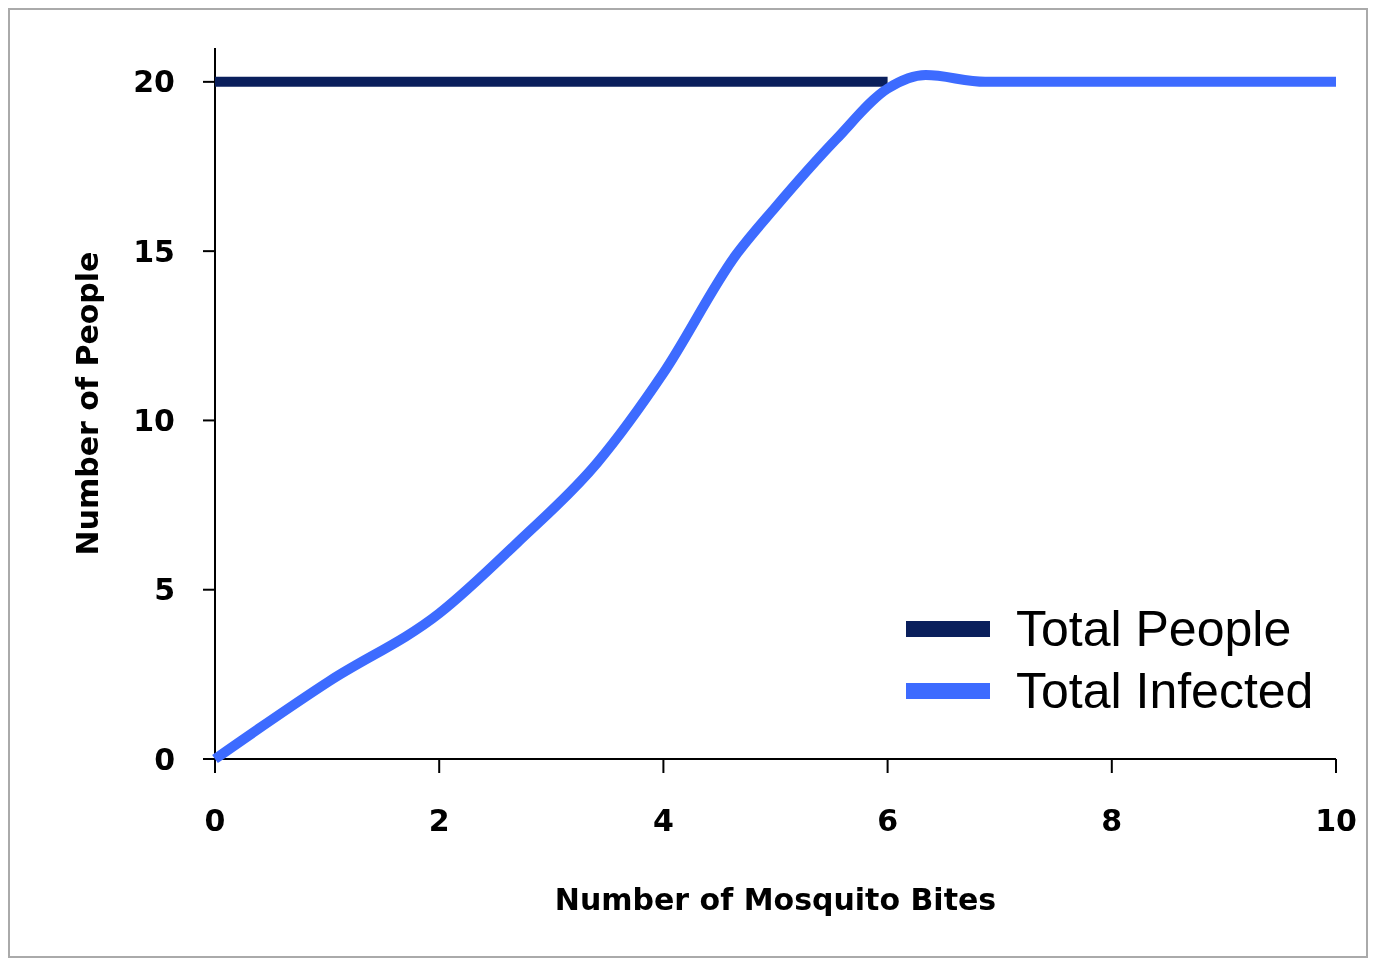  Describe the element at coordinates (1154, 629) in the screenshot. I see `legend-label: Total People` at that location.